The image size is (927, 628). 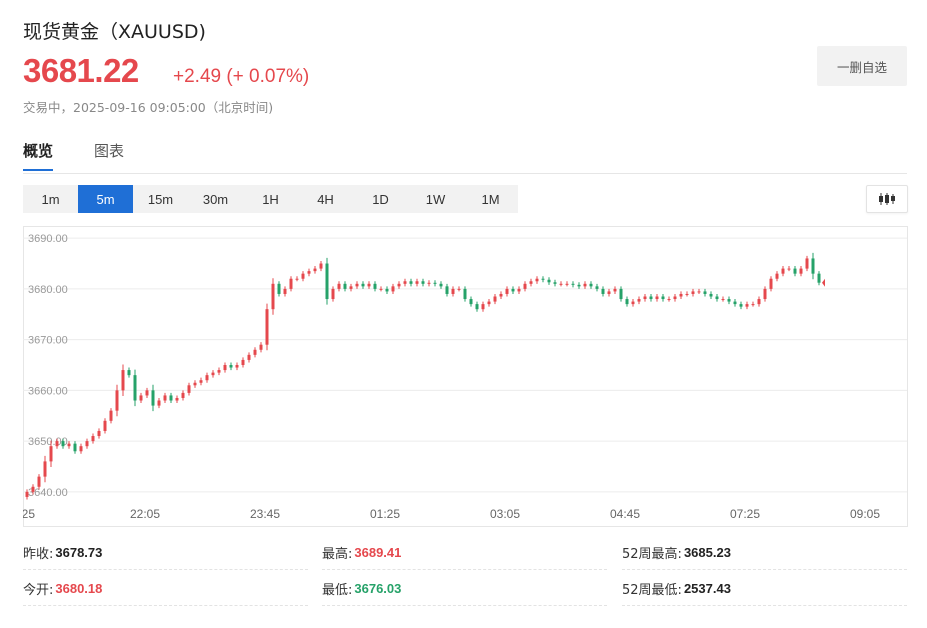 I want to click on period-1w: 1W, so click(x=435, y=199).